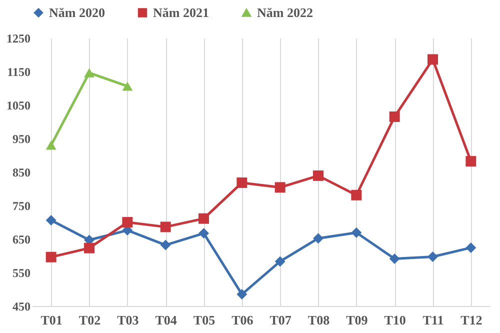  What do you see at coordinates (281, 320) in the screenshot?
I see `x-tick-label: T07` at bounding box center [281, 320].